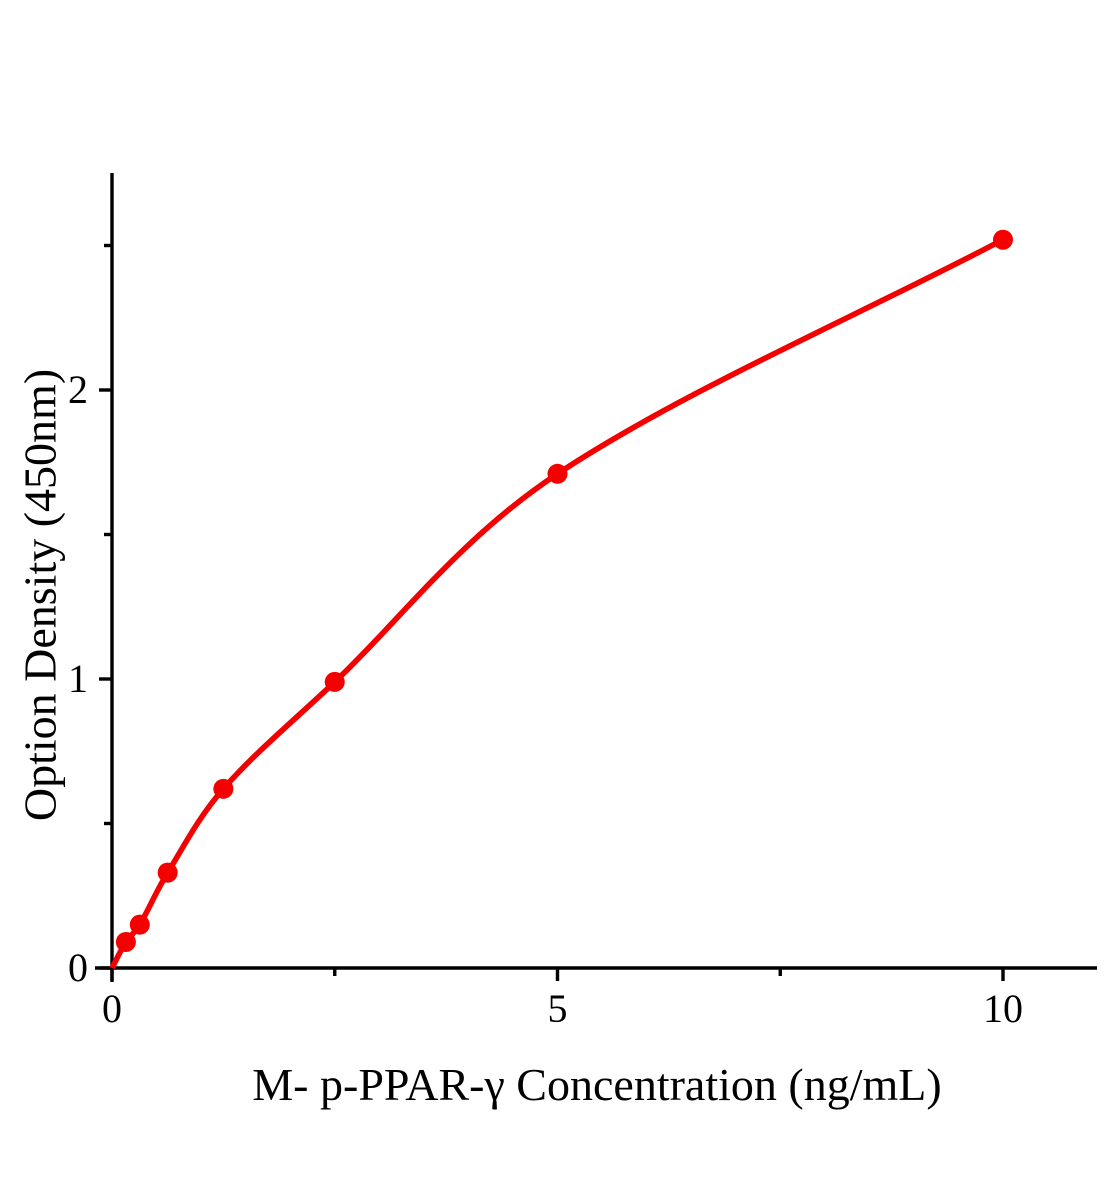  I want to click on x-tick-label: 5, so click(558, 1008).